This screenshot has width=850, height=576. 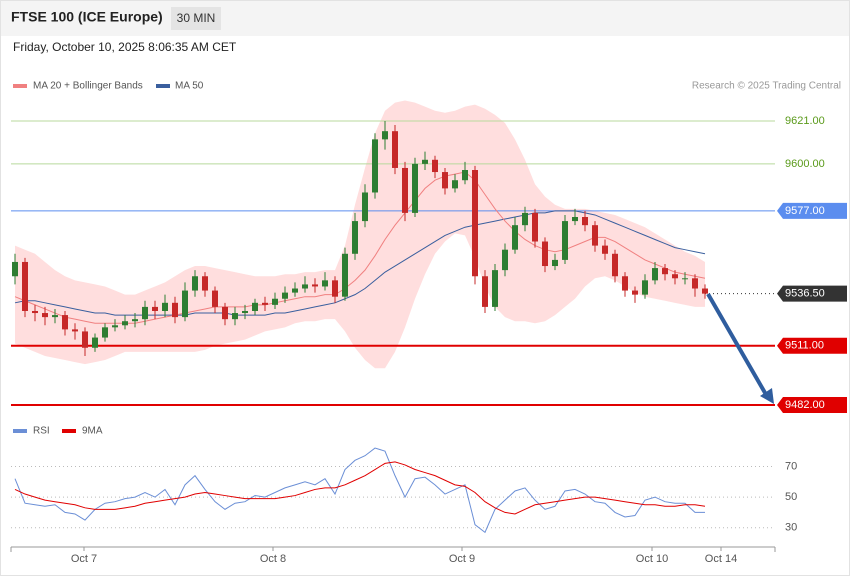 I want to click on legend-label: 9MA, so click(x=92, y=431).